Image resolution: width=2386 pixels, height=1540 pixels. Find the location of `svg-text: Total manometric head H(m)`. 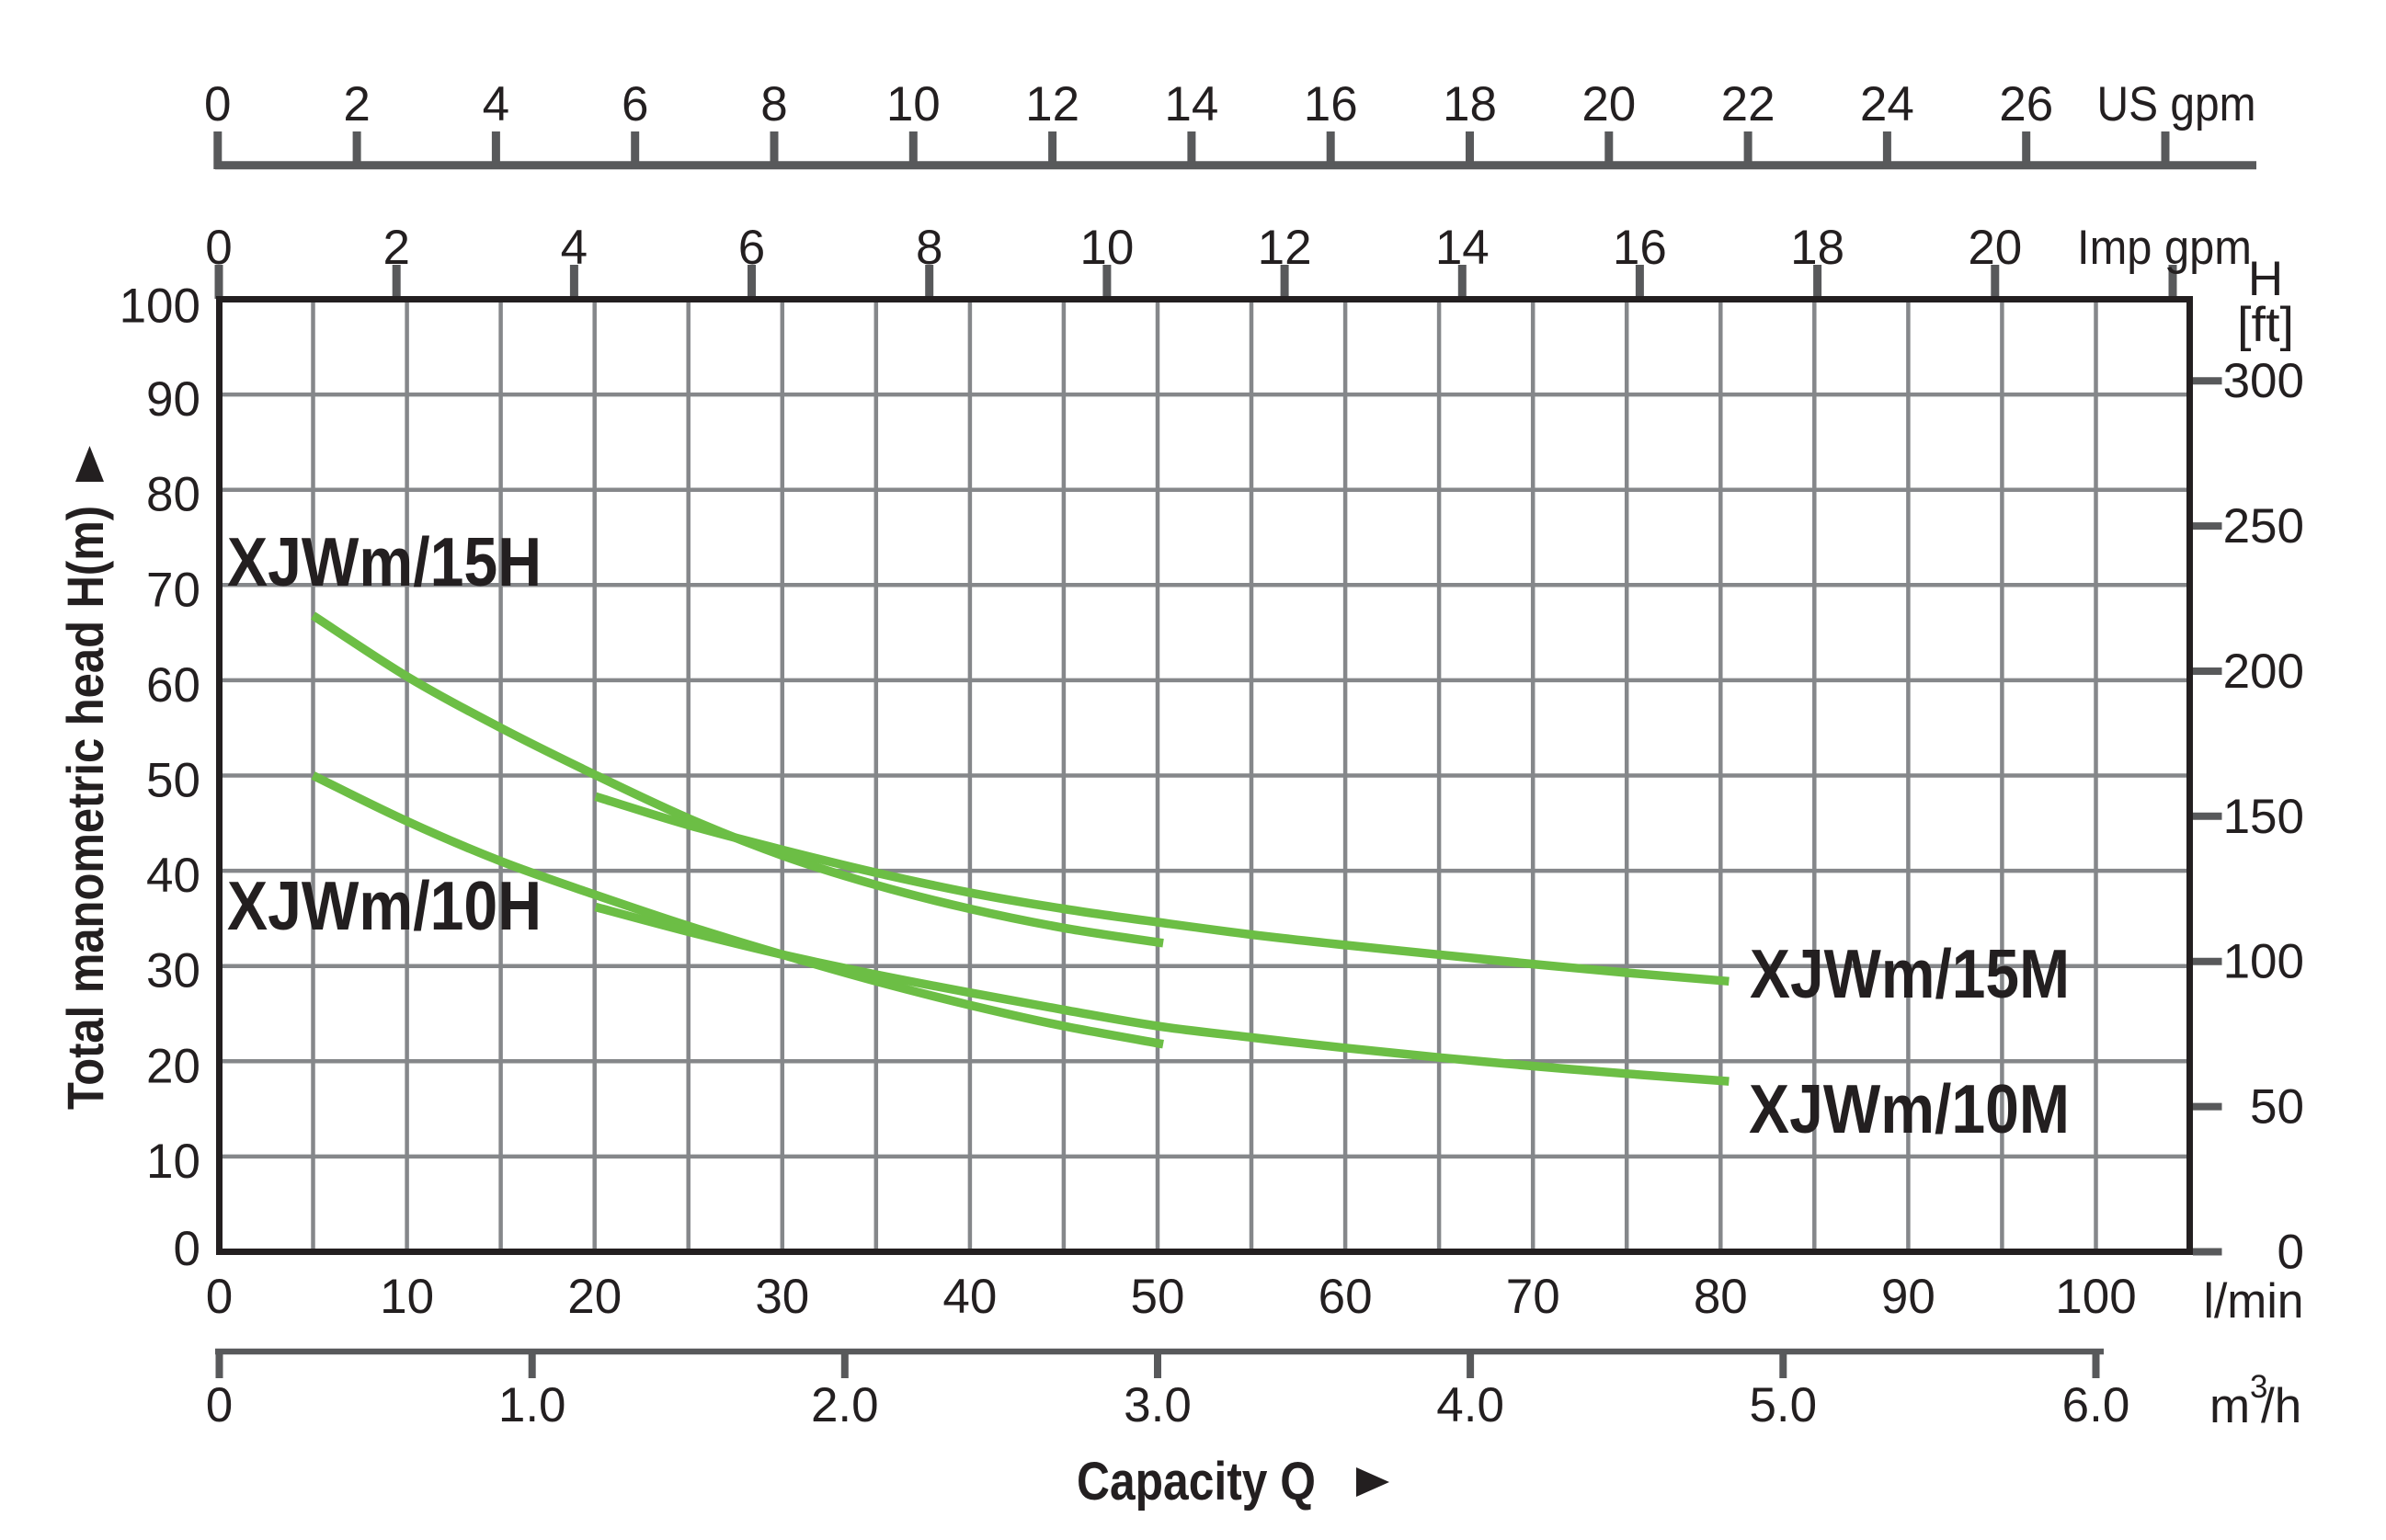

svg-text: Total manometric head H(m) is located at coordinates (85, 808).